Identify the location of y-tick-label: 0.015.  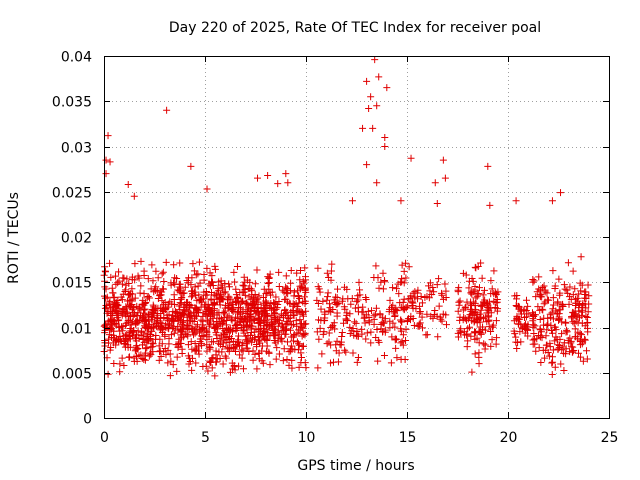
(72, 284).